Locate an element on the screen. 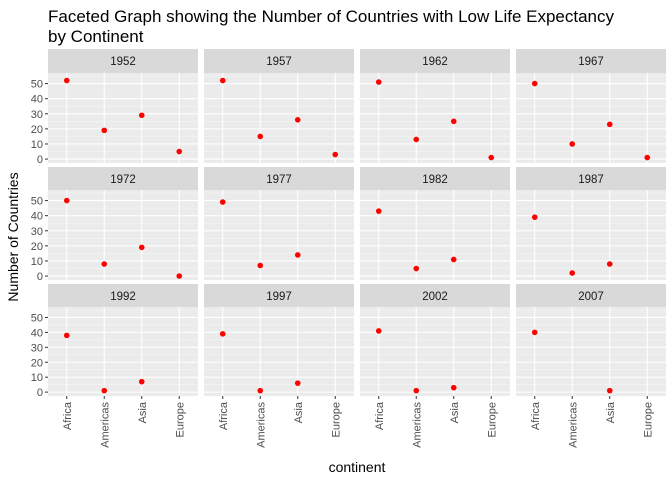  data-point-1982-africa is located at coordinates (378, 211).